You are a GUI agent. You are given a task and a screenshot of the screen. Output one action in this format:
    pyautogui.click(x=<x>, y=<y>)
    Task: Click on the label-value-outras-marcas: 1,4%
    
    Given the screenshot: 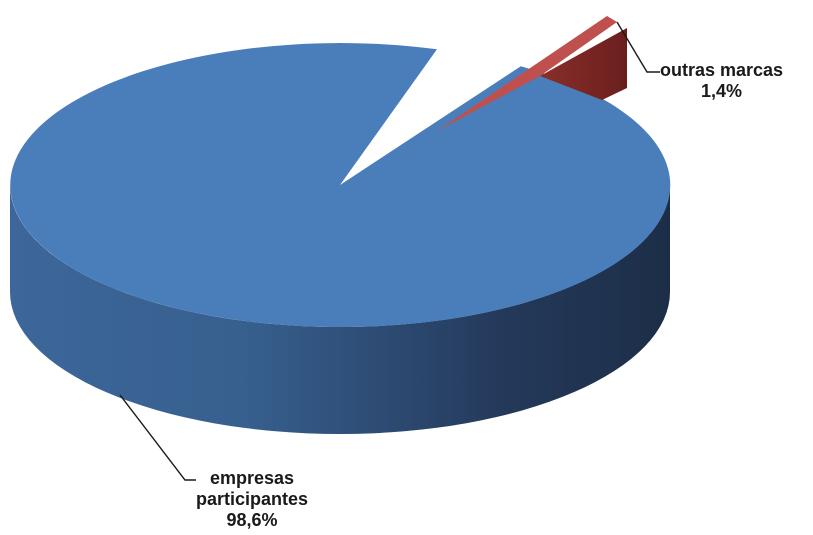 What is the action you would take?
    pyautogui.click(x=722, y=91)
    